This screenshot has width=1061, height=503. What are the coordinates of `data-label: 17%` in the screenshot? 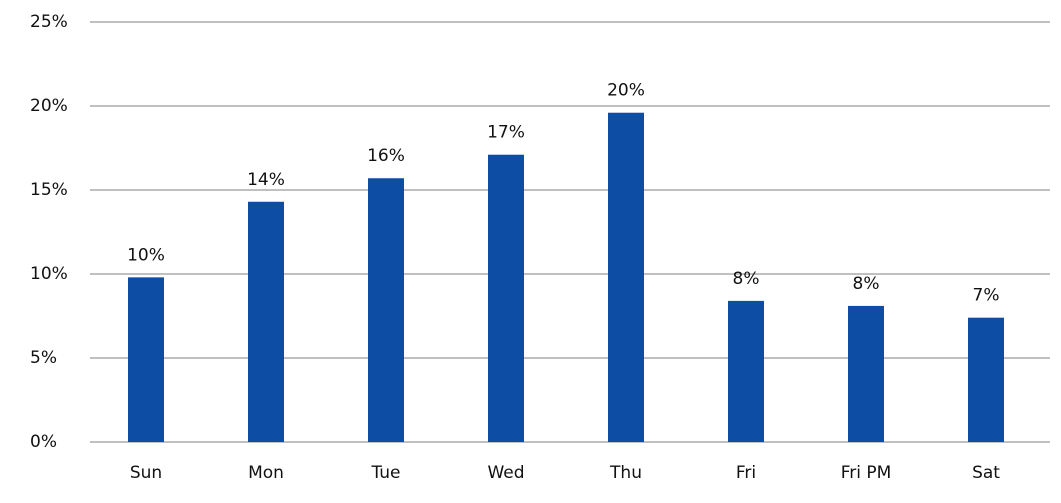 It's located at (506, 133).